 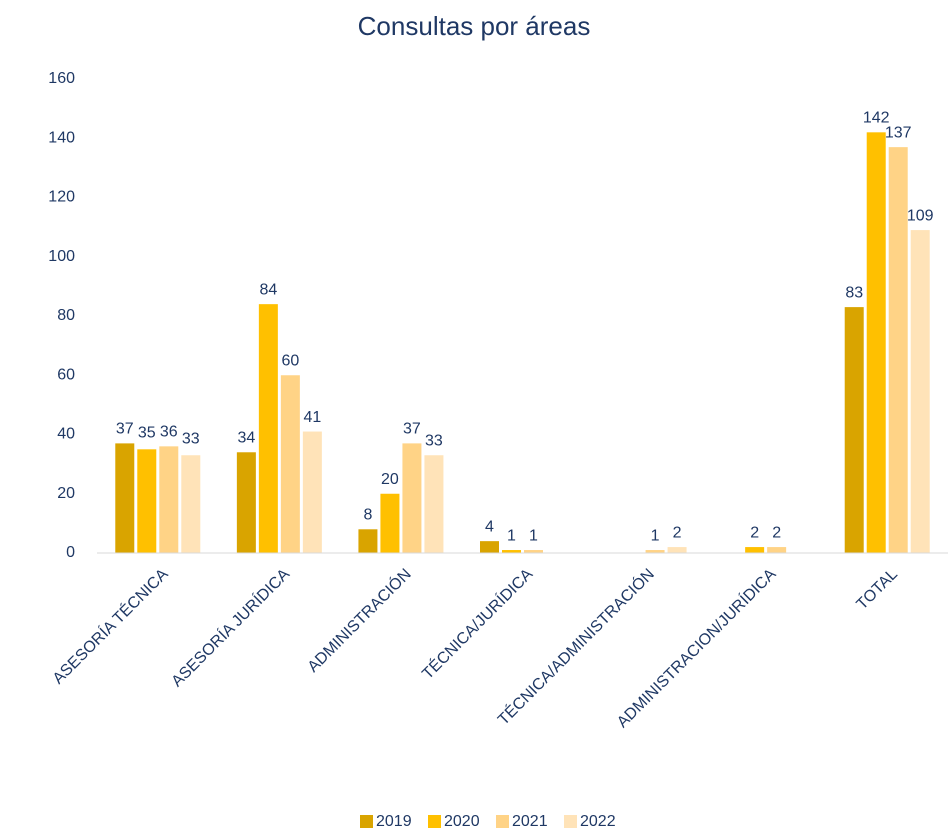 What do you see at coordinates (66, 434) in the screenshot?
I see `y-tick-label: 40` at bounding box center [66, 434].